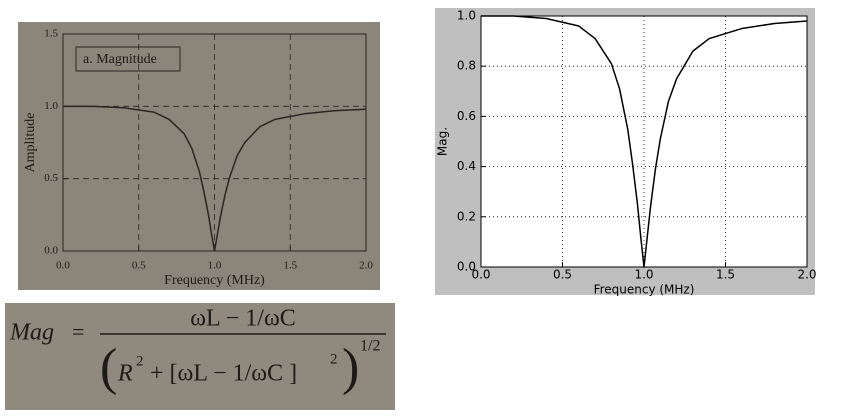 The width and height of the screenshot is (852, 419). What do you see at coordinates (466, 216) in the screenshot?
I see `y-tick-label: 0.2` at bounding box center [466, 216].